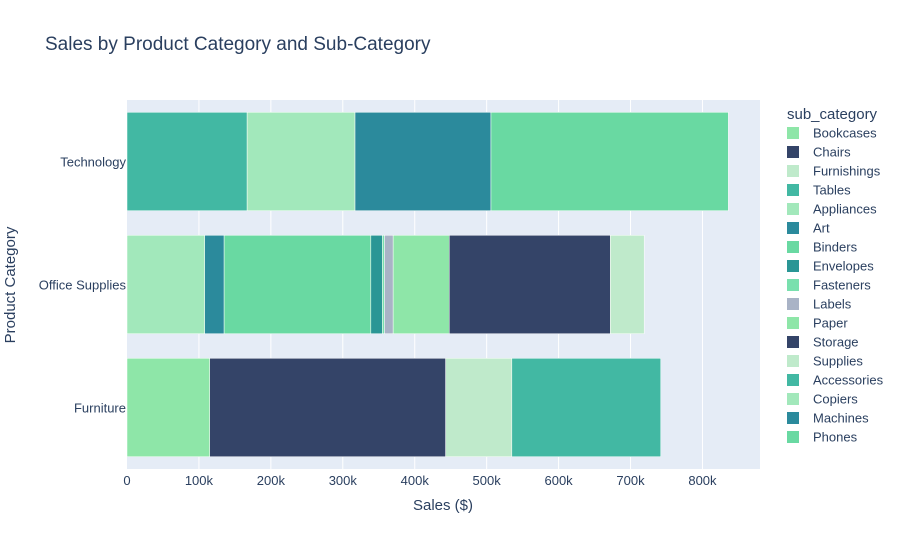 This screenshot has width=900, height=550. I want to click on legend-item: Appliances, so click(832, 209).